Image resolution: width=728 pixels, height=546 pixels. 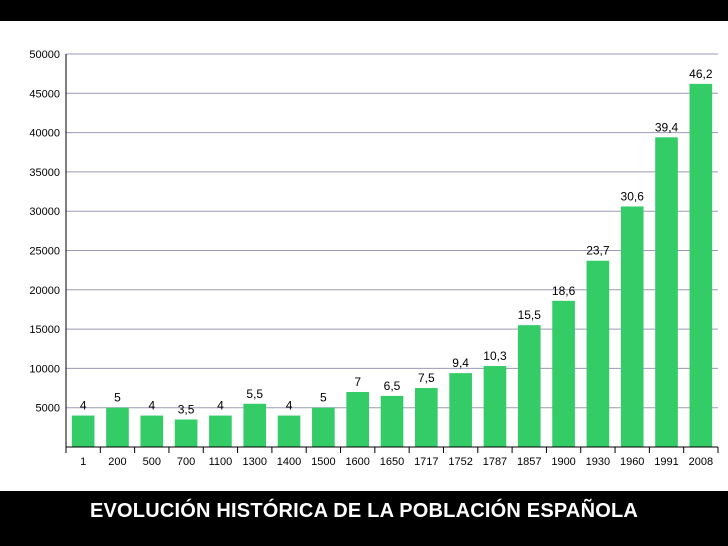 I want to click on x-tick-label: 200, so click(x=117, y=462).